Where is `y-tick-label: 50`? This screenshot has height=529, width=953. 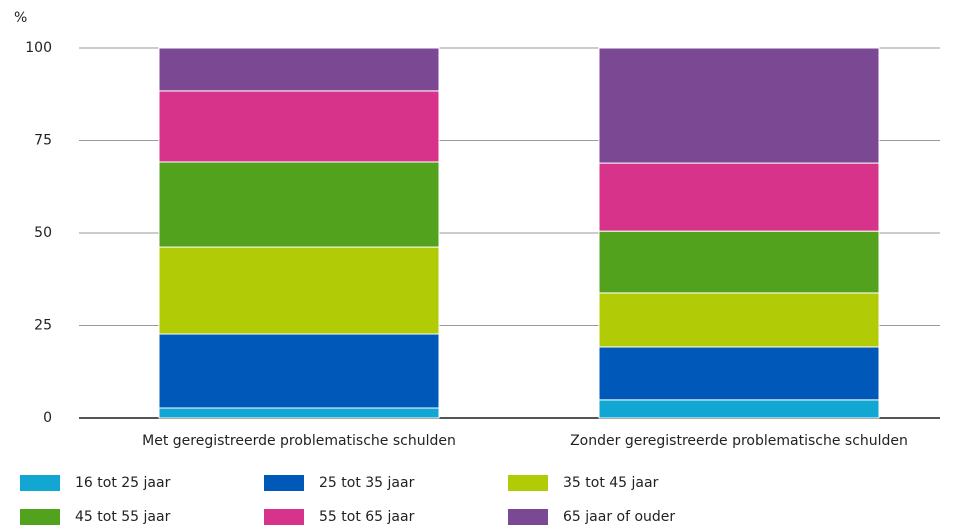 y-tick-label: 50 is located at coordinates (43, 233).